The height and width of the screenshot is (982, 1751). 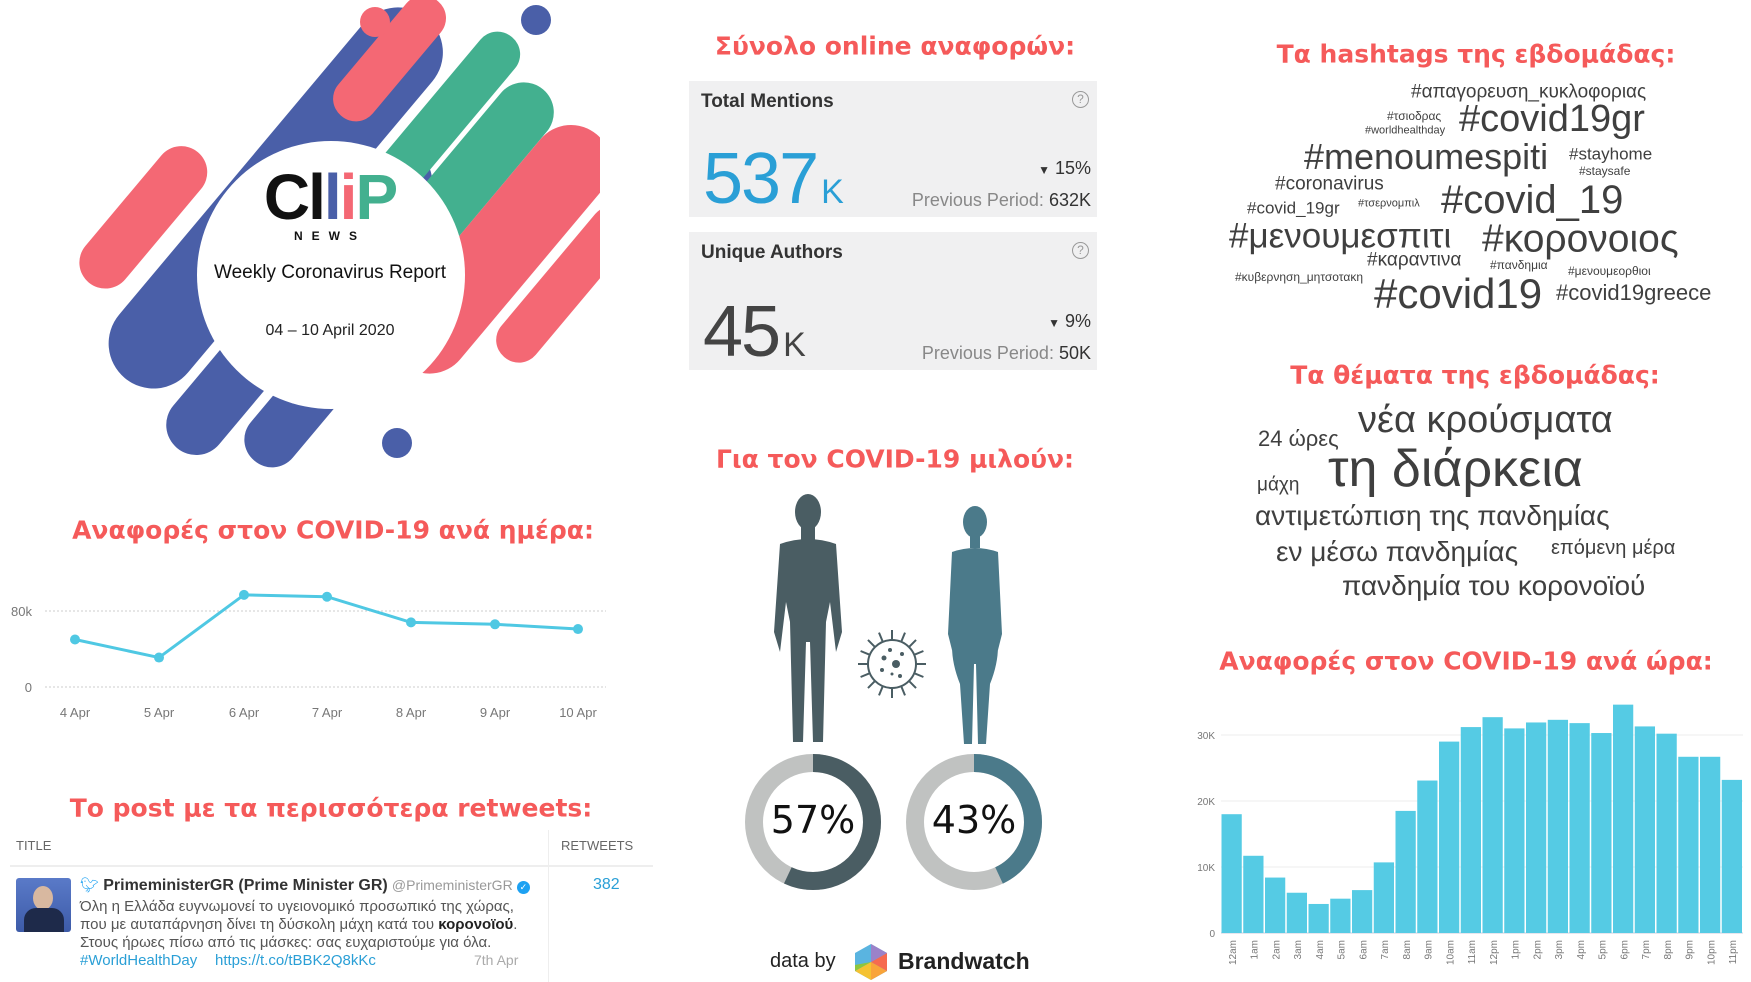 What do you see at coordinates (1405, 130) in the screenshot?
I see `hashtag: #worldhealthday` at bounding box center [1405, 130].